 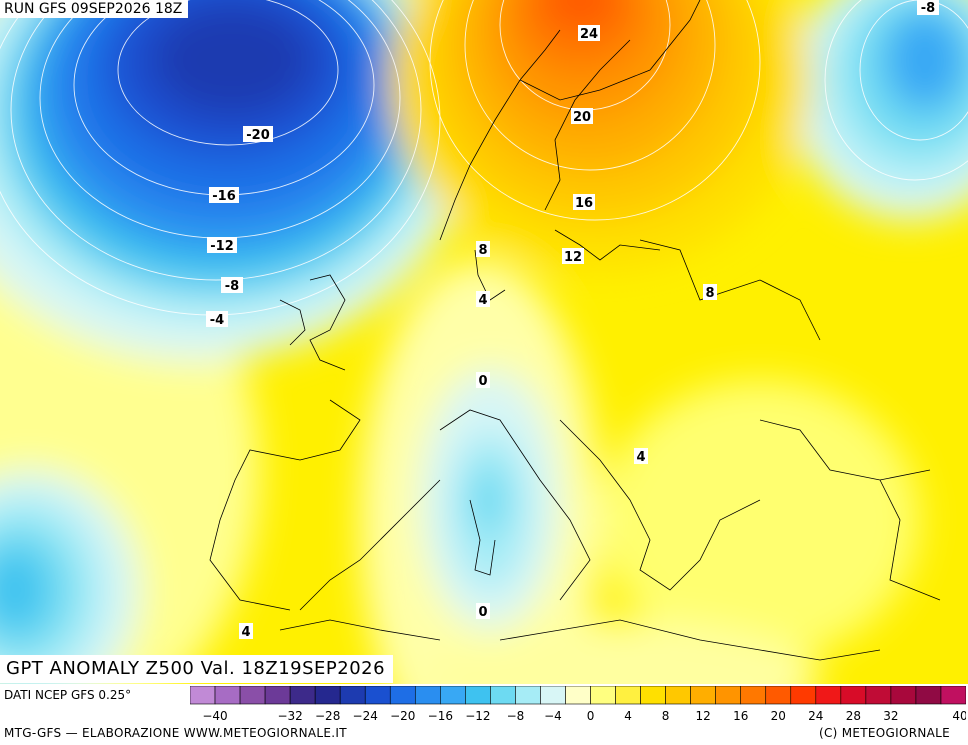 What do you see at coordinates (94, 9) in the screenshot?
I see `run-title: RUN GFS 09SEP2026 18Z` at bounding box center [94, 9].